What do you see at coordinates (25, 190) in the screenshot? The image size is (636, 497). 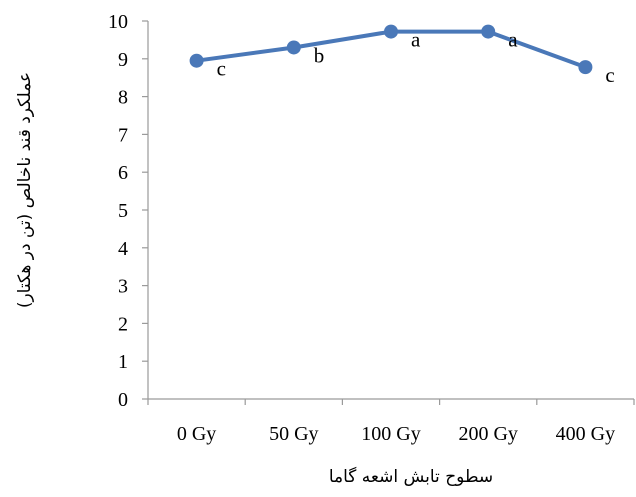 I see `y-axis-title: عملکرد قند ناخالص (تن در هکتار)` at bounding box center [25, 190].